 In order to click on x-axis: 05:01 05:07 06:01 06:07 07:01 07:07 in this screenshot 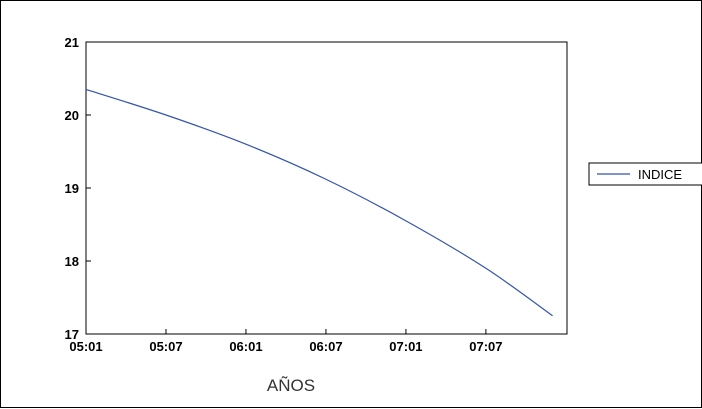, I will do `click(286, 341)`.